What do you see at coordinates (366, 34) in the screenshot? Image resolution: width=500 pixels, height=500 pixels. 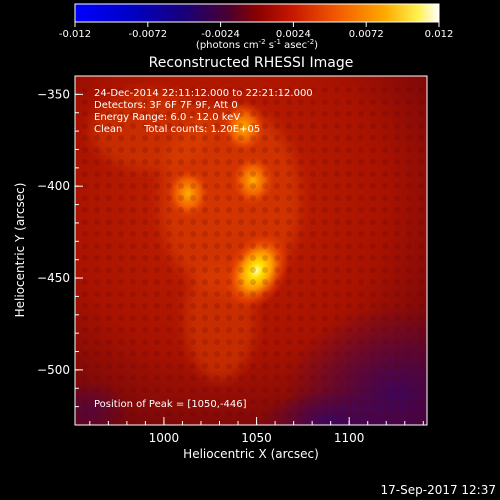 I see `colorbar-tick-label: 0.0072` at bounding box center [366, 34].